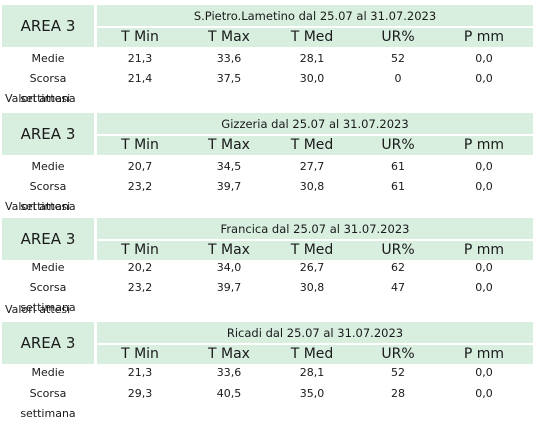 The height and width of the screenshot is (424, 535). What do you see at coordinates (140, 393) in the screenshot?
I see `cell-tmin: 29,3` at bounding box center [140, 393].